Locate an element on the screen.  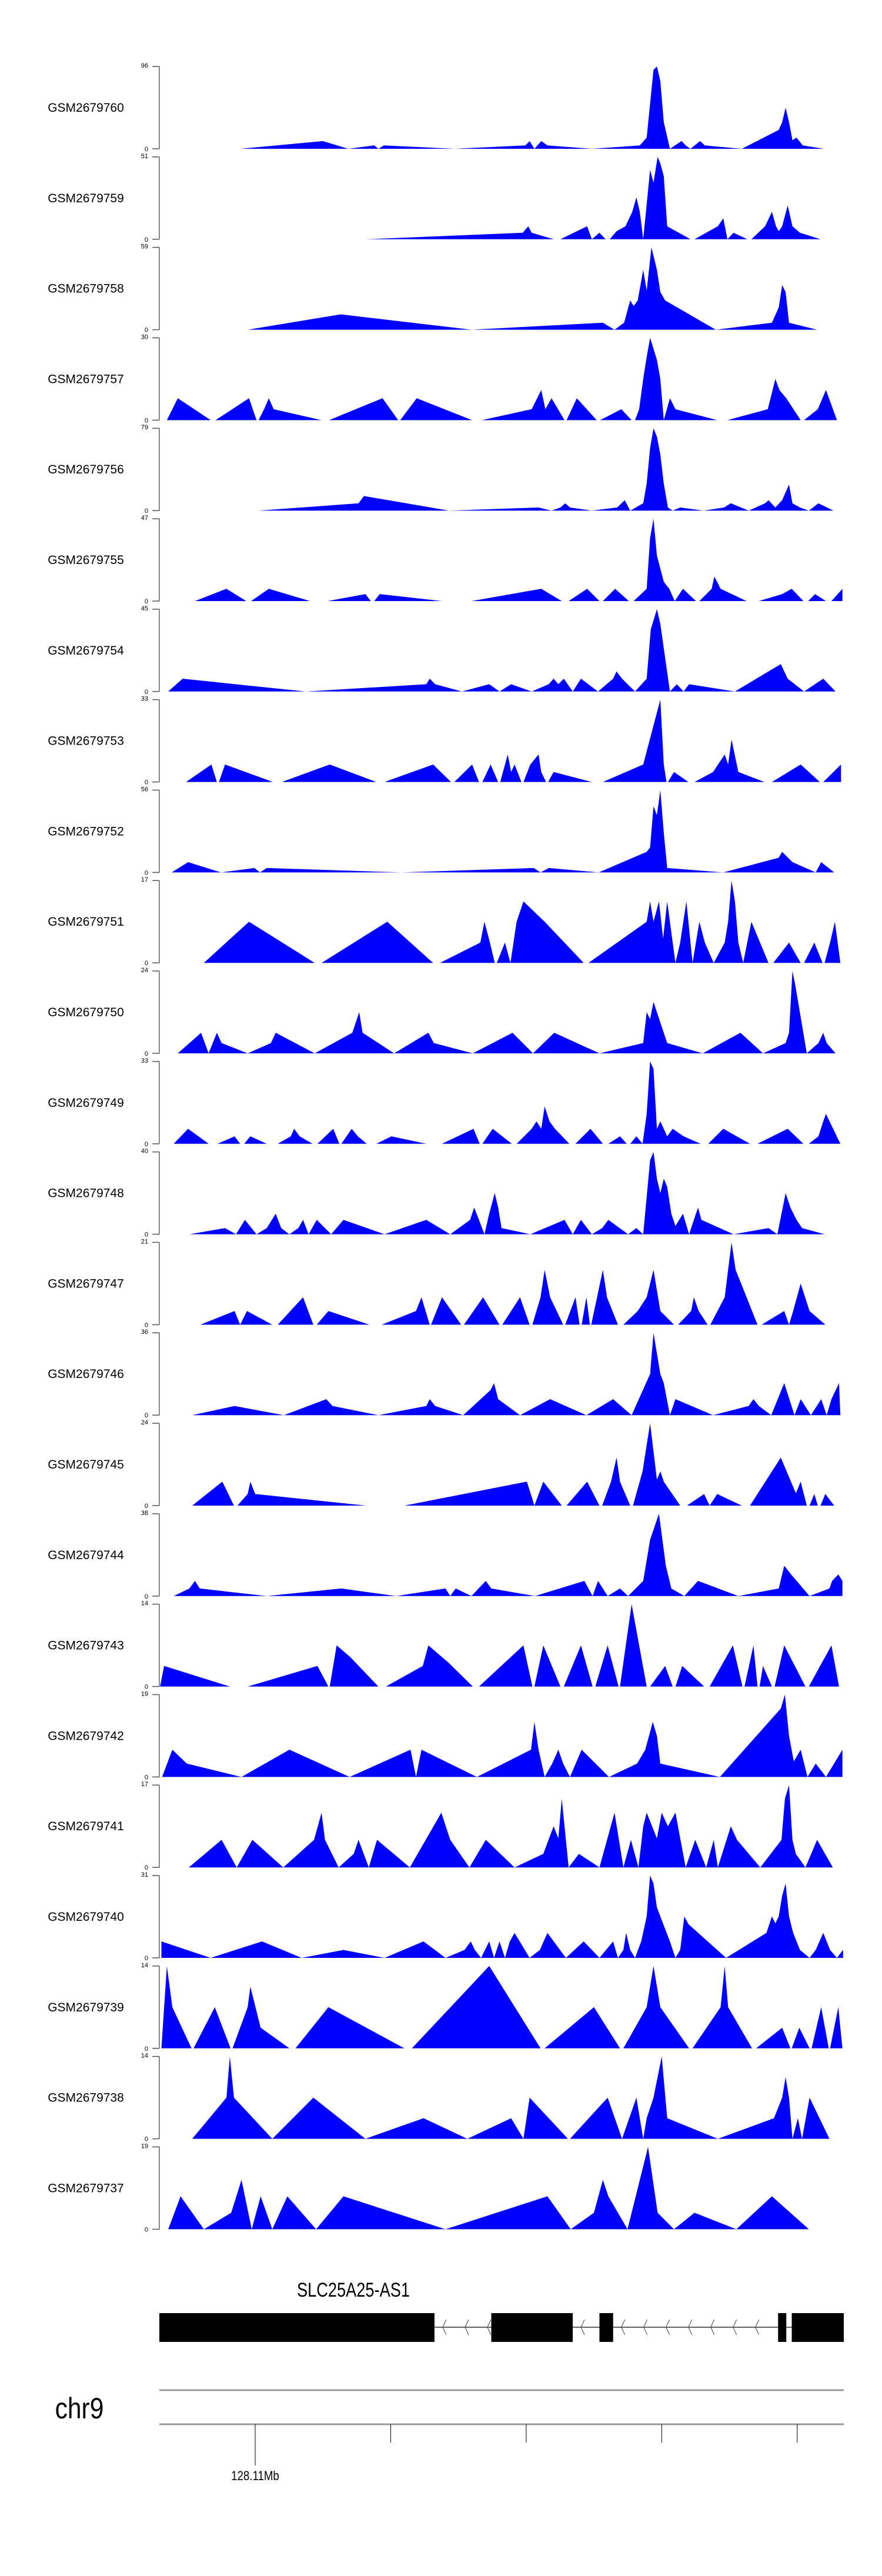
track-label: GSM2679760 is located at coordinates (86, 108).